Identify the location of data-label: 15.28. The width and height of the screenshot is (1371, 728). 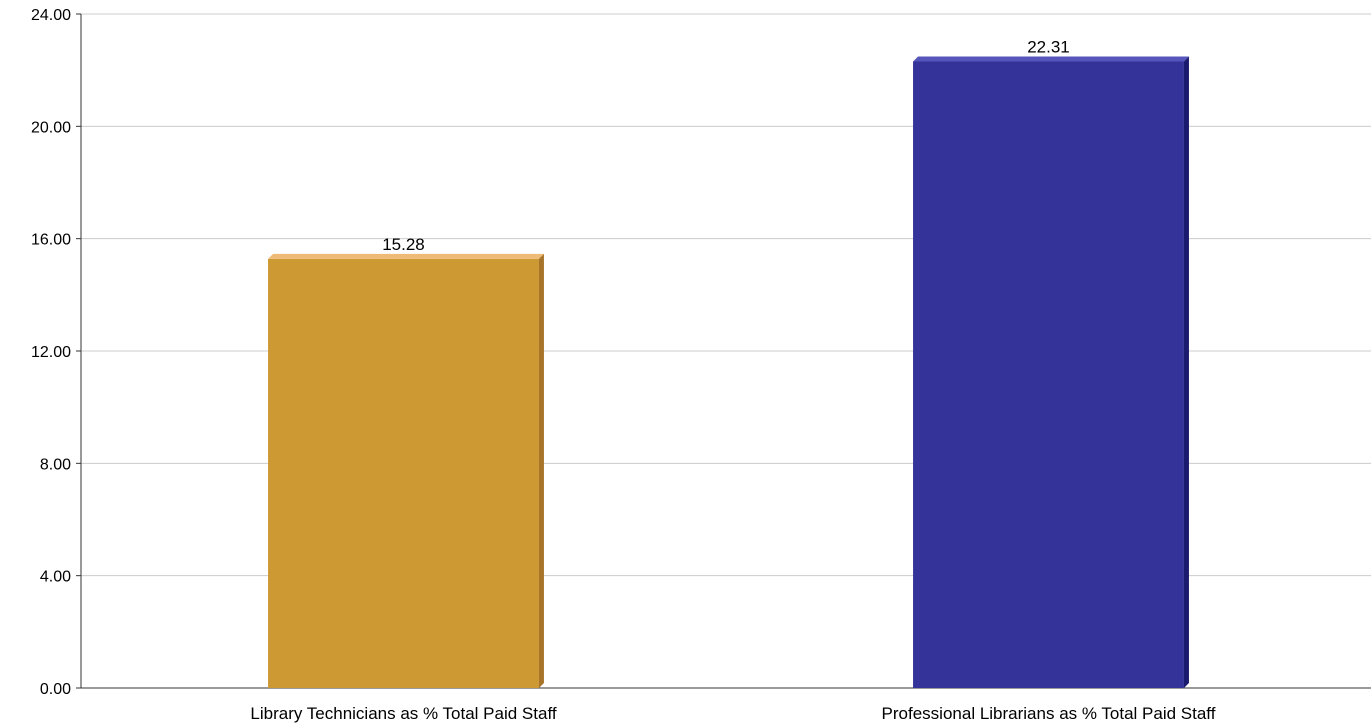
(403, 244).